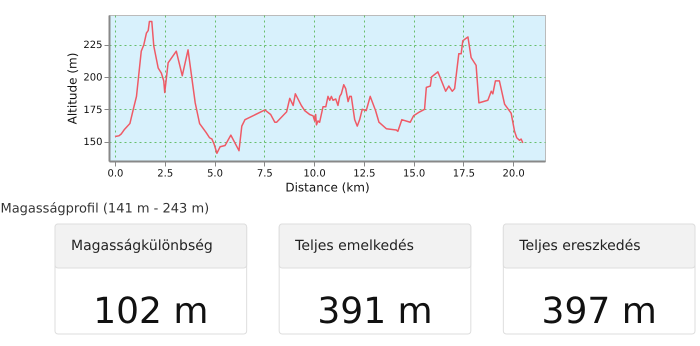 Image resolution: width=700 pixels, height=346 pixels. Describe the element at coordinates (215, 174) in the screenshot. I see `x-tick-label: 5.0` at that location.